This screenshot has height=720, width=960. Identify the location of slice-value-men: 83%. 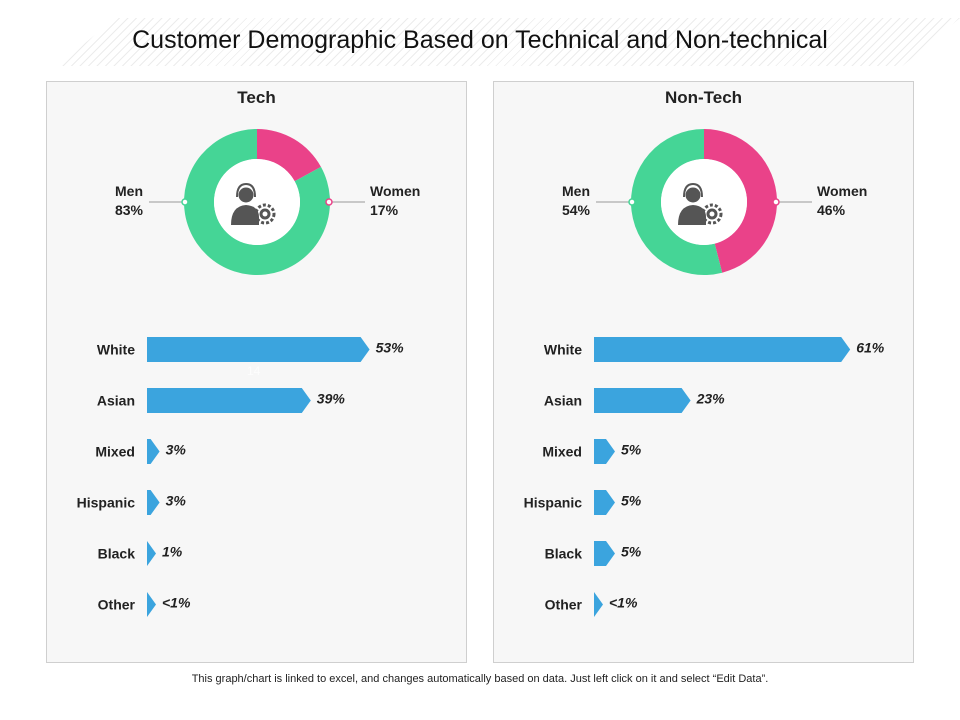
(129, 210).